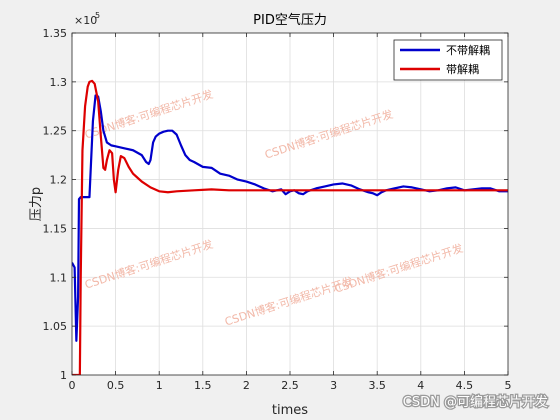 The height and width of the screenshot is (420, 560). What do you see at coordinates (333, 385) in the screenshot?
I see `x-tick-label: 3` at bounding box center [333, 385].